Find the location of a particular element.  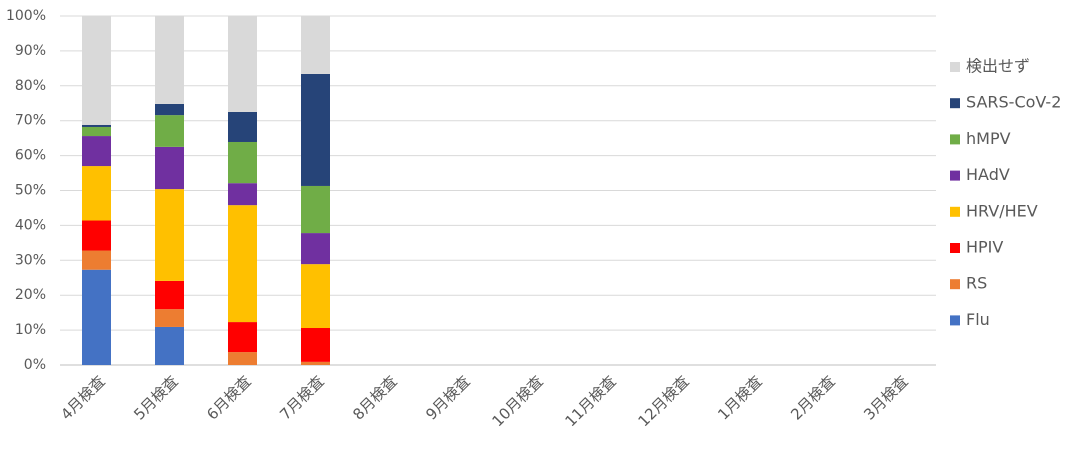

x-tick-label: 4月検査 is located at coordinates (82, 397).